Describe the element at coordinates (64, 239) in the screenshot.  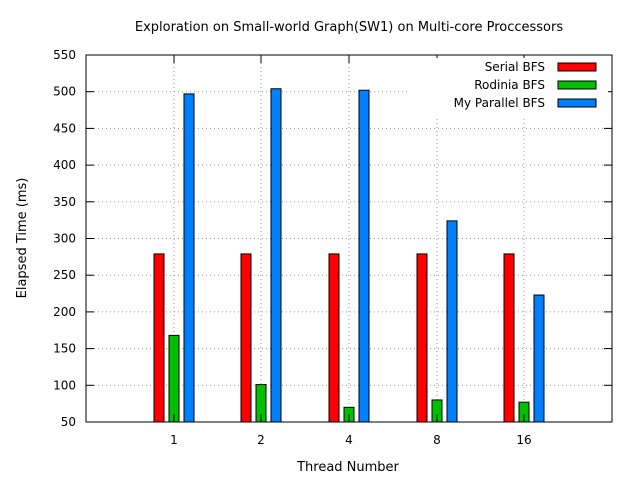
I see `y-tick-label: 300` at that location.